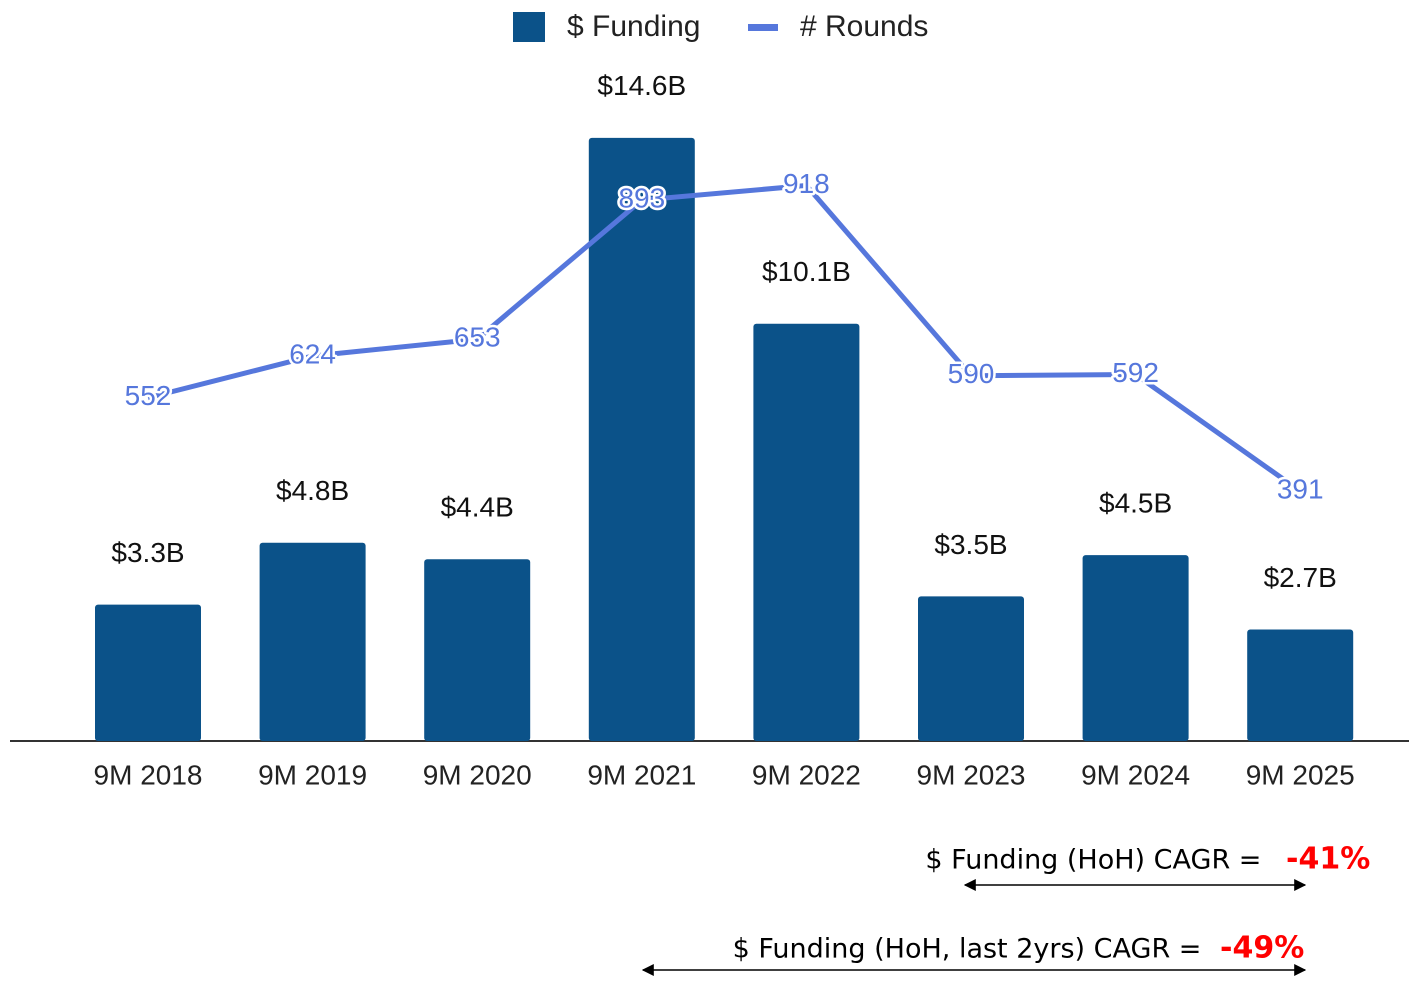 The height and width of the screenshot is (985, 1409). Describe the element at coordinates (806, 183) in the screenshot. I see `line-label: 918` at that location.